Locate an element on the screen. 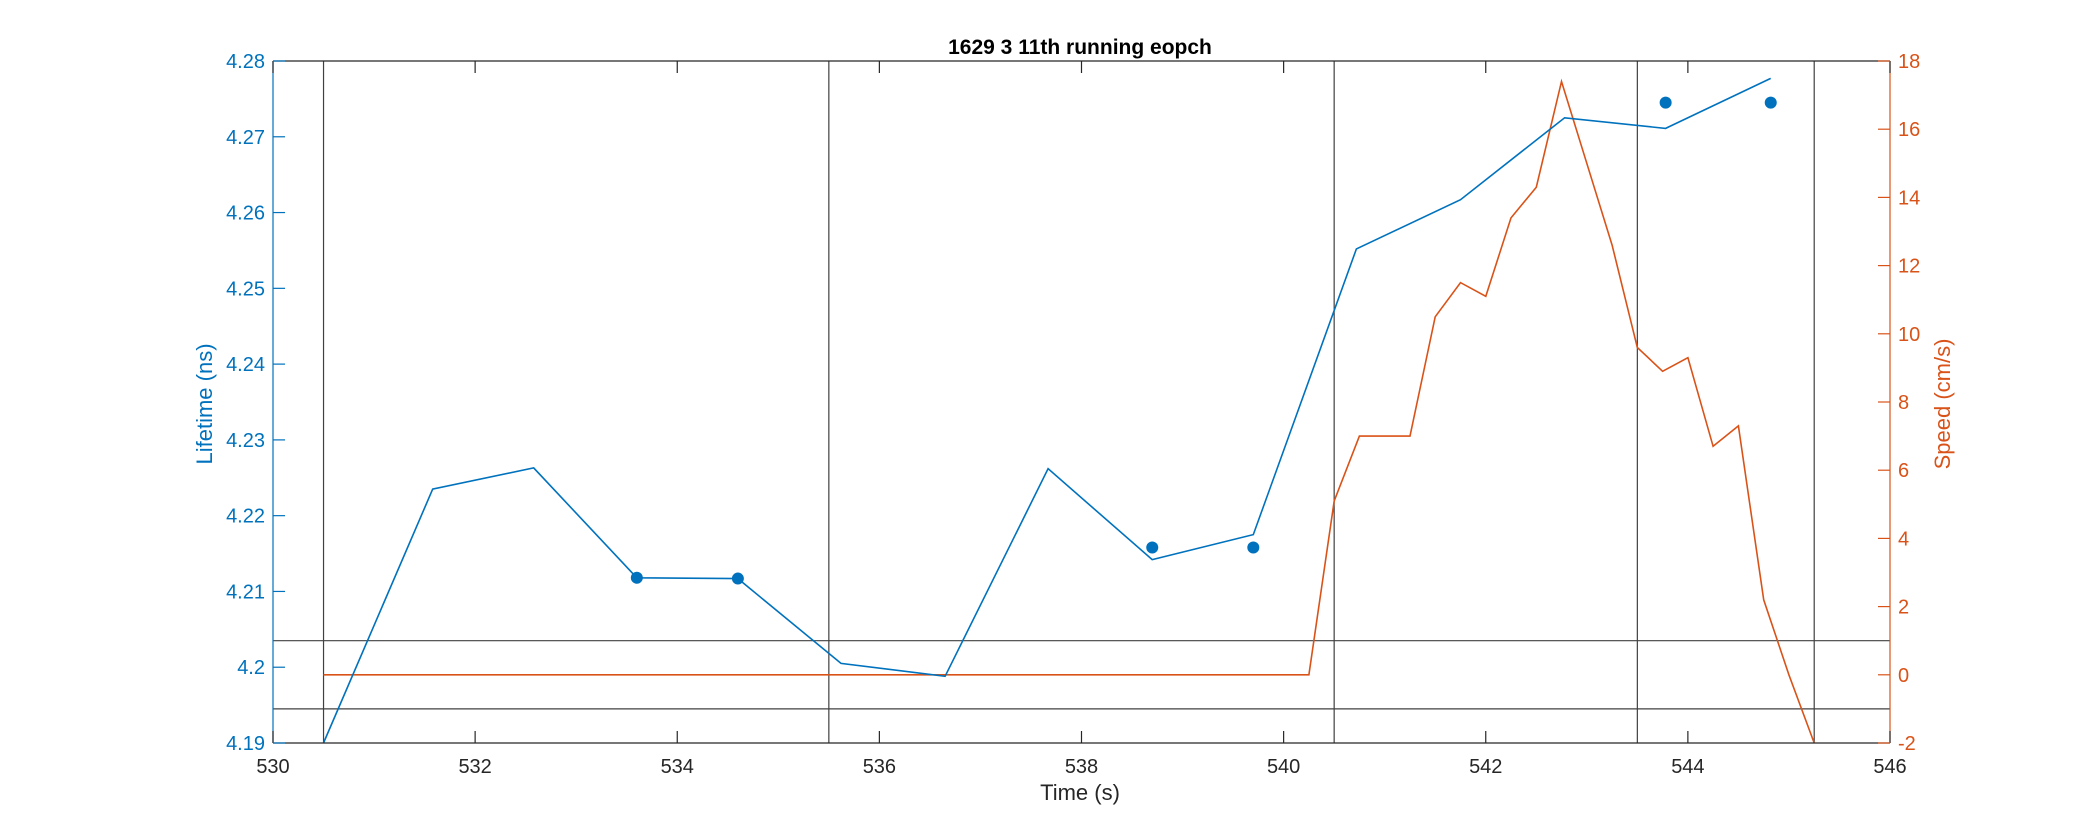 The height and width of the screenshot is (833, 2083). x-tick-label: 542 is located at coordinates (1485, 767).